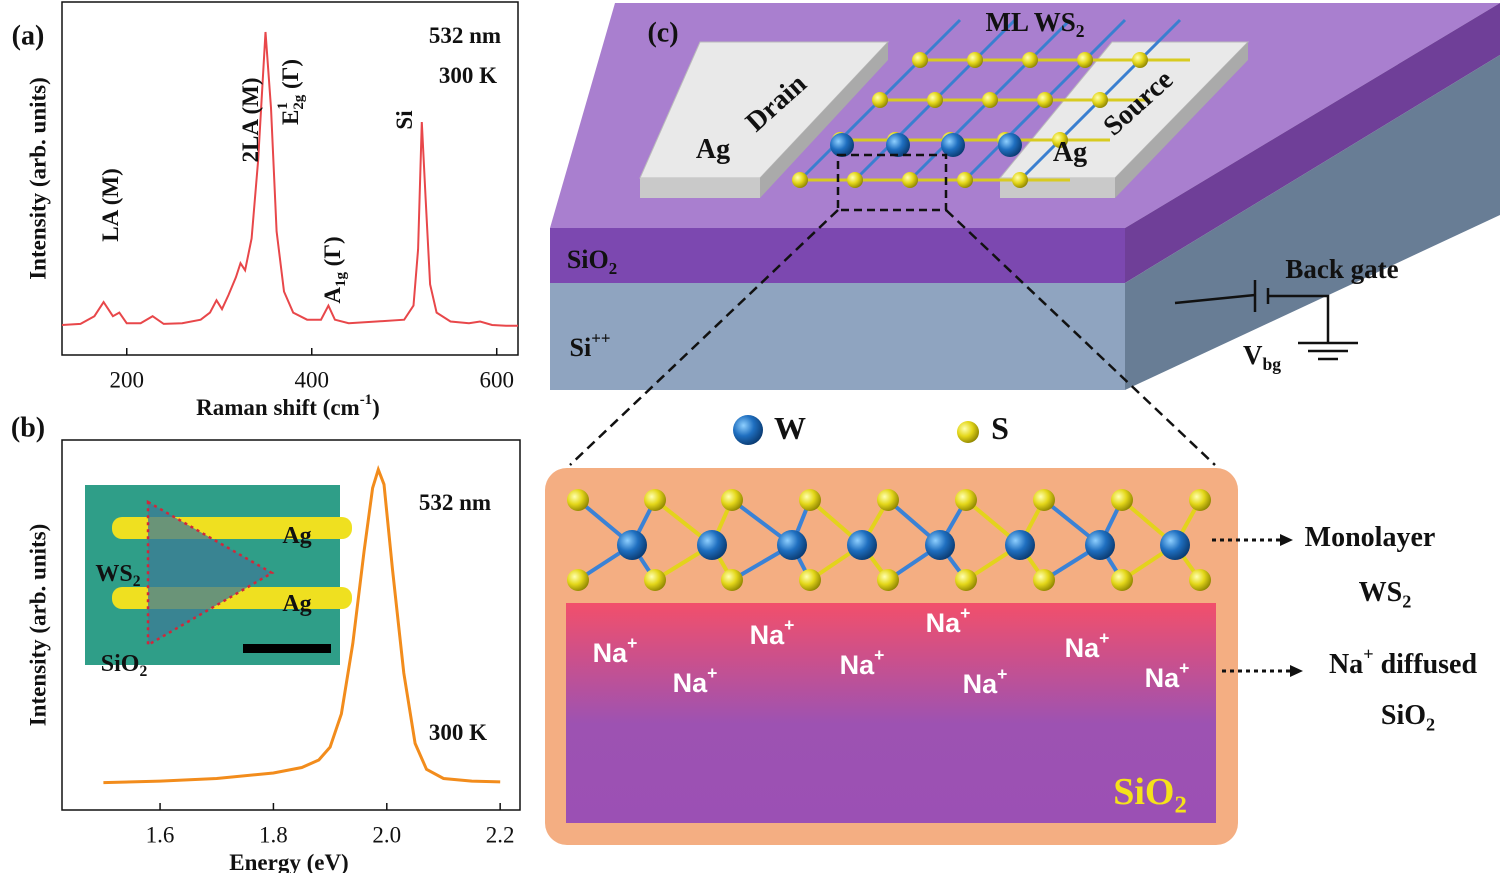 The height and width of the screenshot is (873, 1500). What do you see at coordinates (1253, 355) in the screenshot?
I see `diagram-label-part: V` at bounding box center [1253, 355].